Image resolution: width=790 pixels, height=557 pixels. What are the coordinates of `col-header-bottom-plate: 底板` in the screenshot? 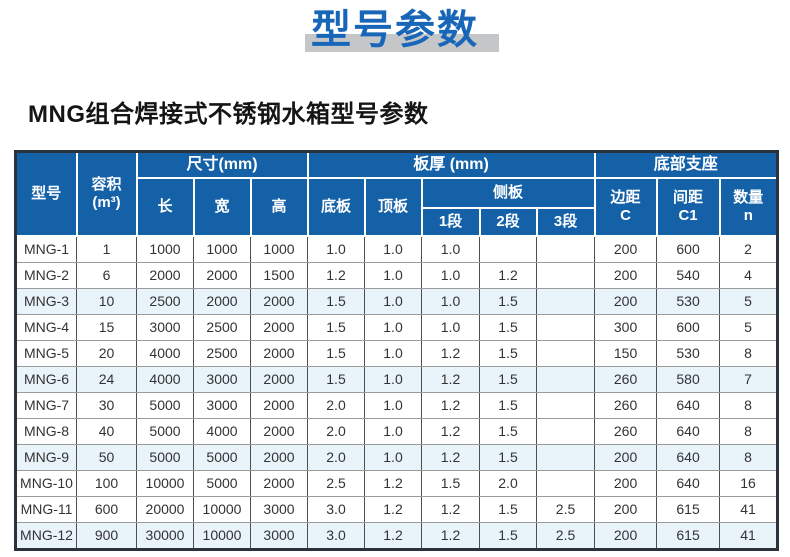 It's located at (336, 206).